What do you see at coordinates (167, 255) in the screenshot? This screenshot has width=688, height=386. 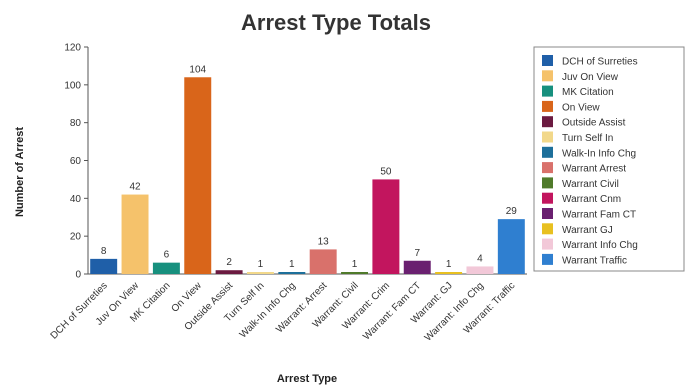 I see `bar-value-label: 6` at bounding box center [167, 255].